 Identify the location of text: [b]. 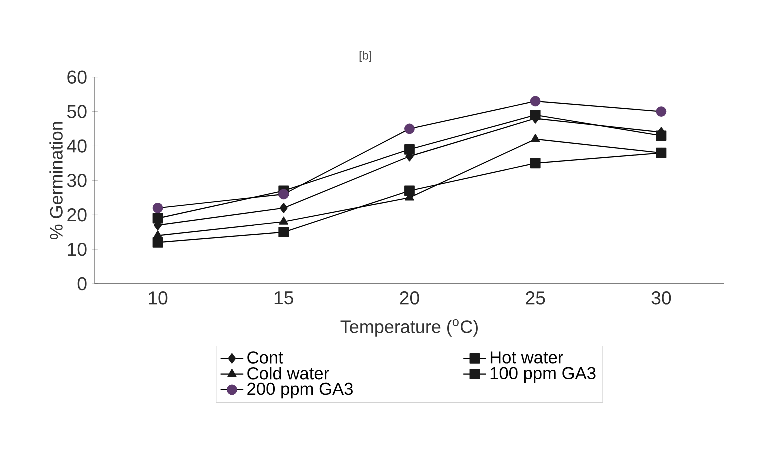
(366, 56).